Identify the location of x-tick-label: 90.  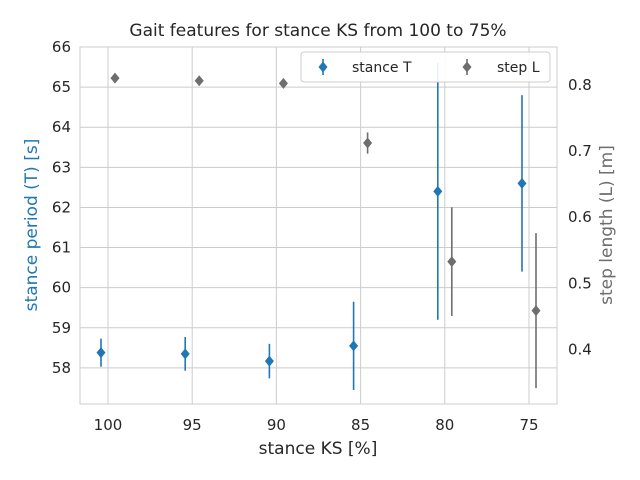
(276, 425).